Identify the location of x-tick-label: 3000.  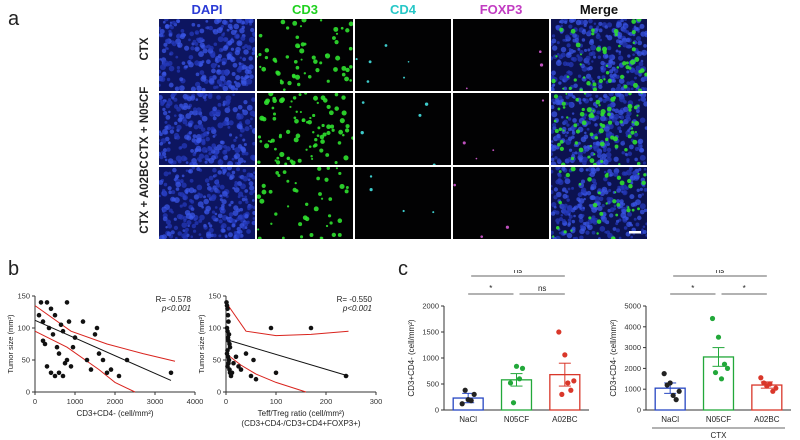
(155, 401).